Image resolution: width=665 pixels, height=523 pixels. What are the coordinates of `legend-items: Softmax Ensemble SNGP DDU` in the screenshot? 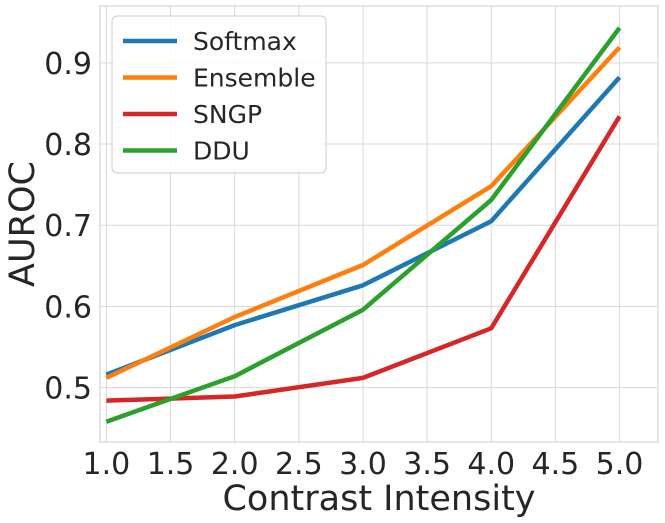 It's located at (219, 96).